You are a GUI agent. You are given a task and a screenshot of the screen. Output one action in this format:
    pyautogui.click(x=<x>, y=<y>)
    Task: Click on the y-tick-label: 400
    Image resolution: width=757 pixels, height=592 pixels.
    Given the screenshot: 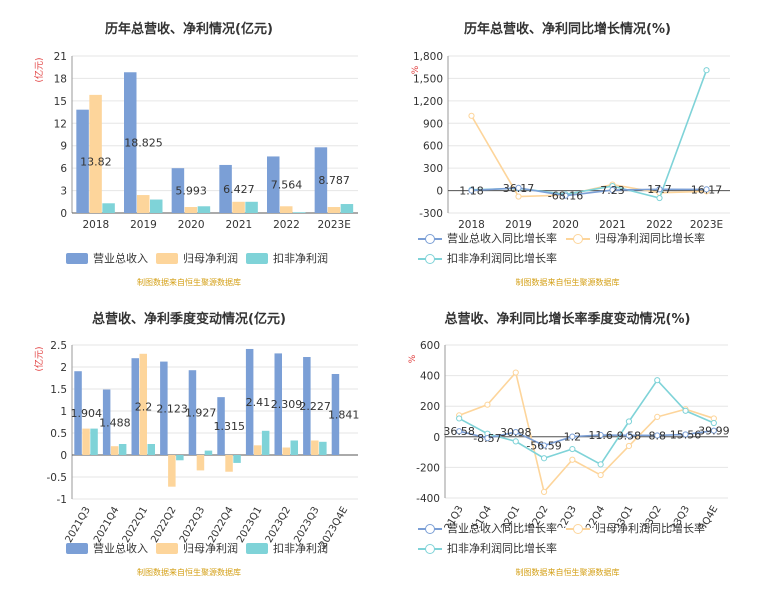 What is the action you would take?
    pyautogui.click(x=430, y=377)
    